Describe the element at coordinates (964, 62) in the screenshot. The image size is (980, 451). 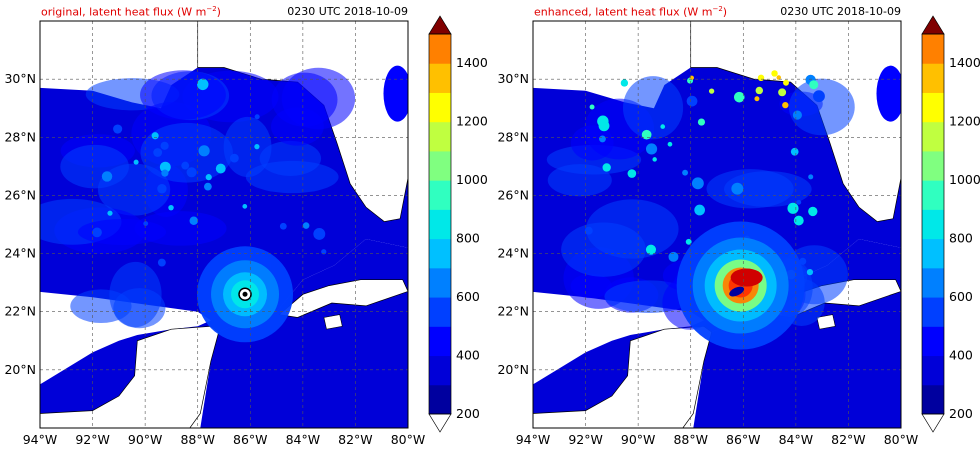
I see `colorbar-tick-label: 1400` at that location.